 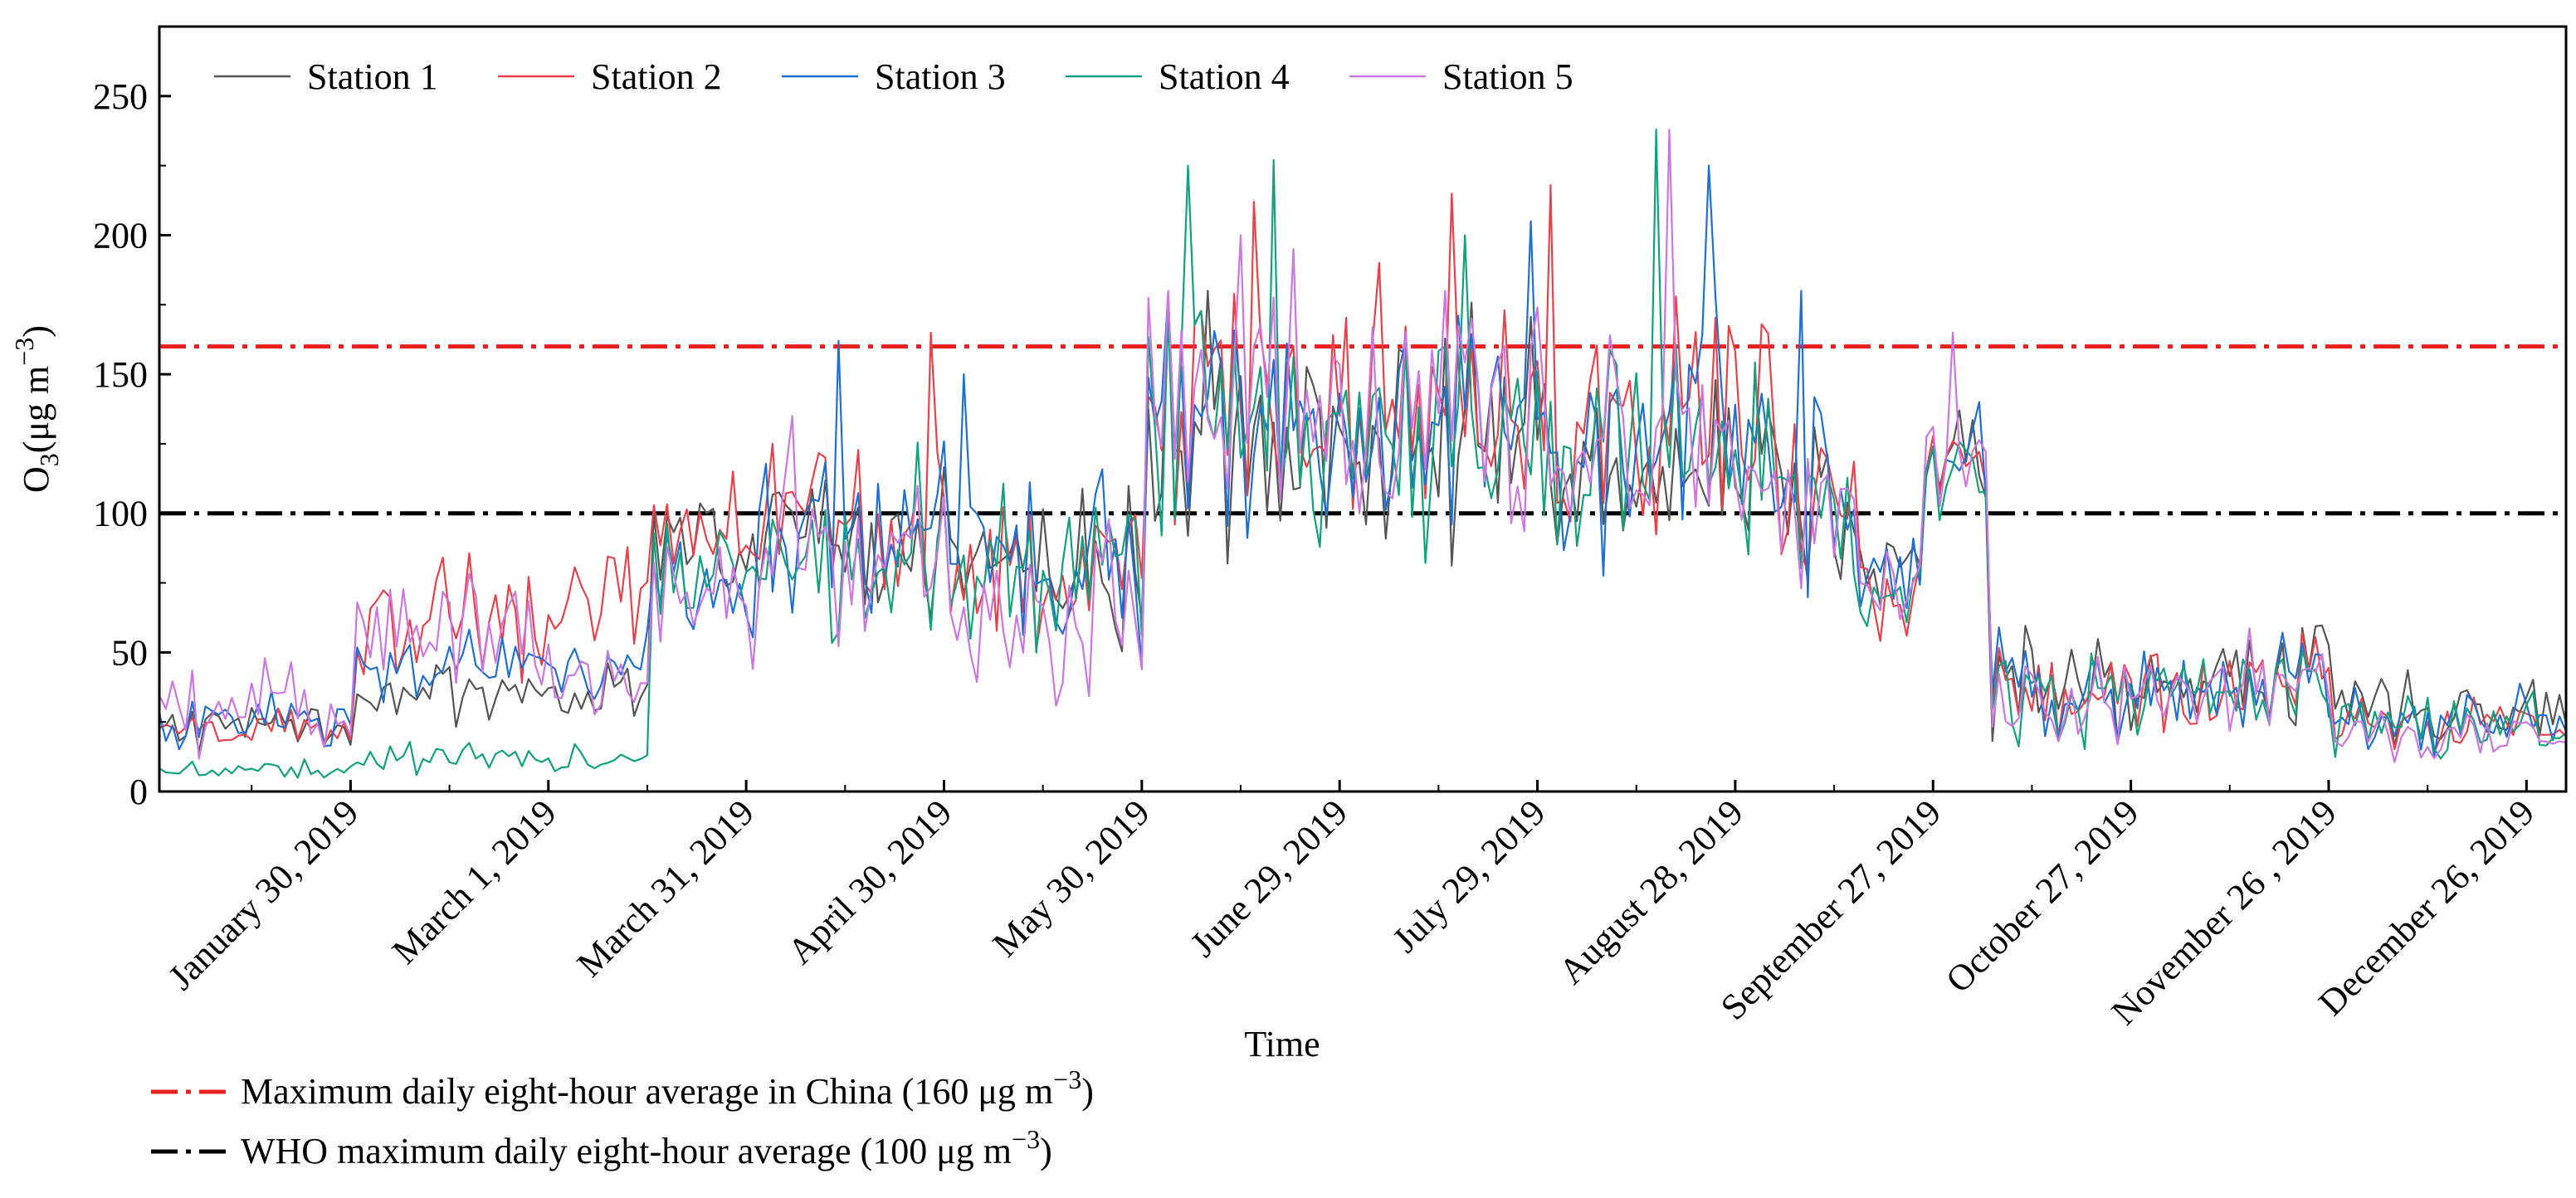 I want to click on y-tick-label: 150, so click(x=120, y=374).